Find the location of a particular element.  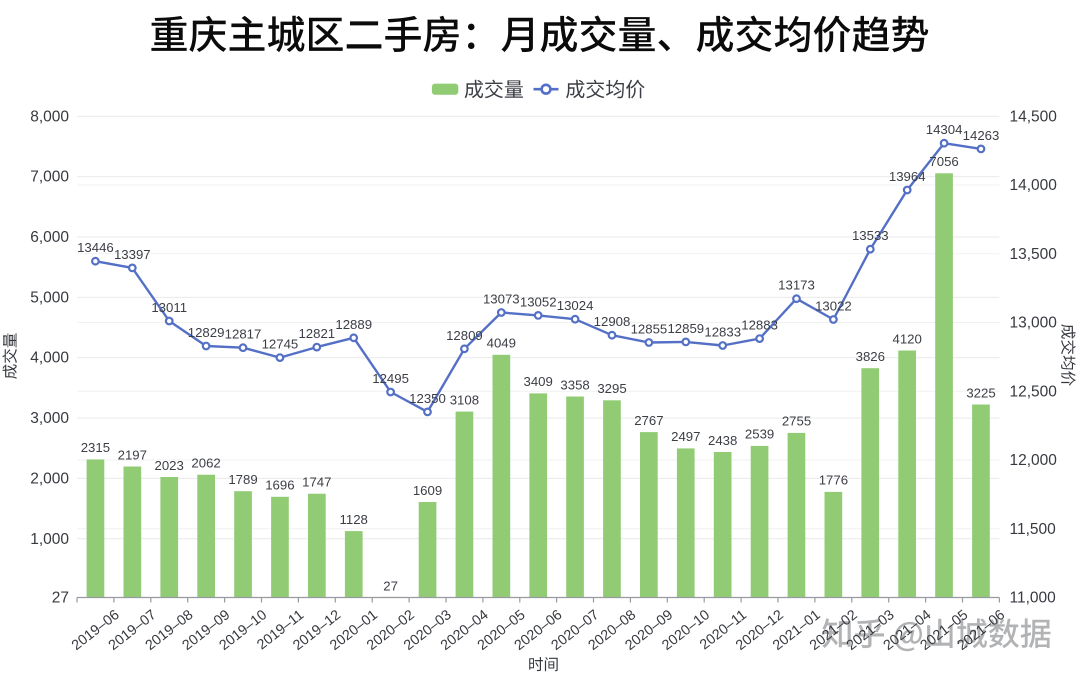

svg-text: 12855 is located at coordinates (649, 329).